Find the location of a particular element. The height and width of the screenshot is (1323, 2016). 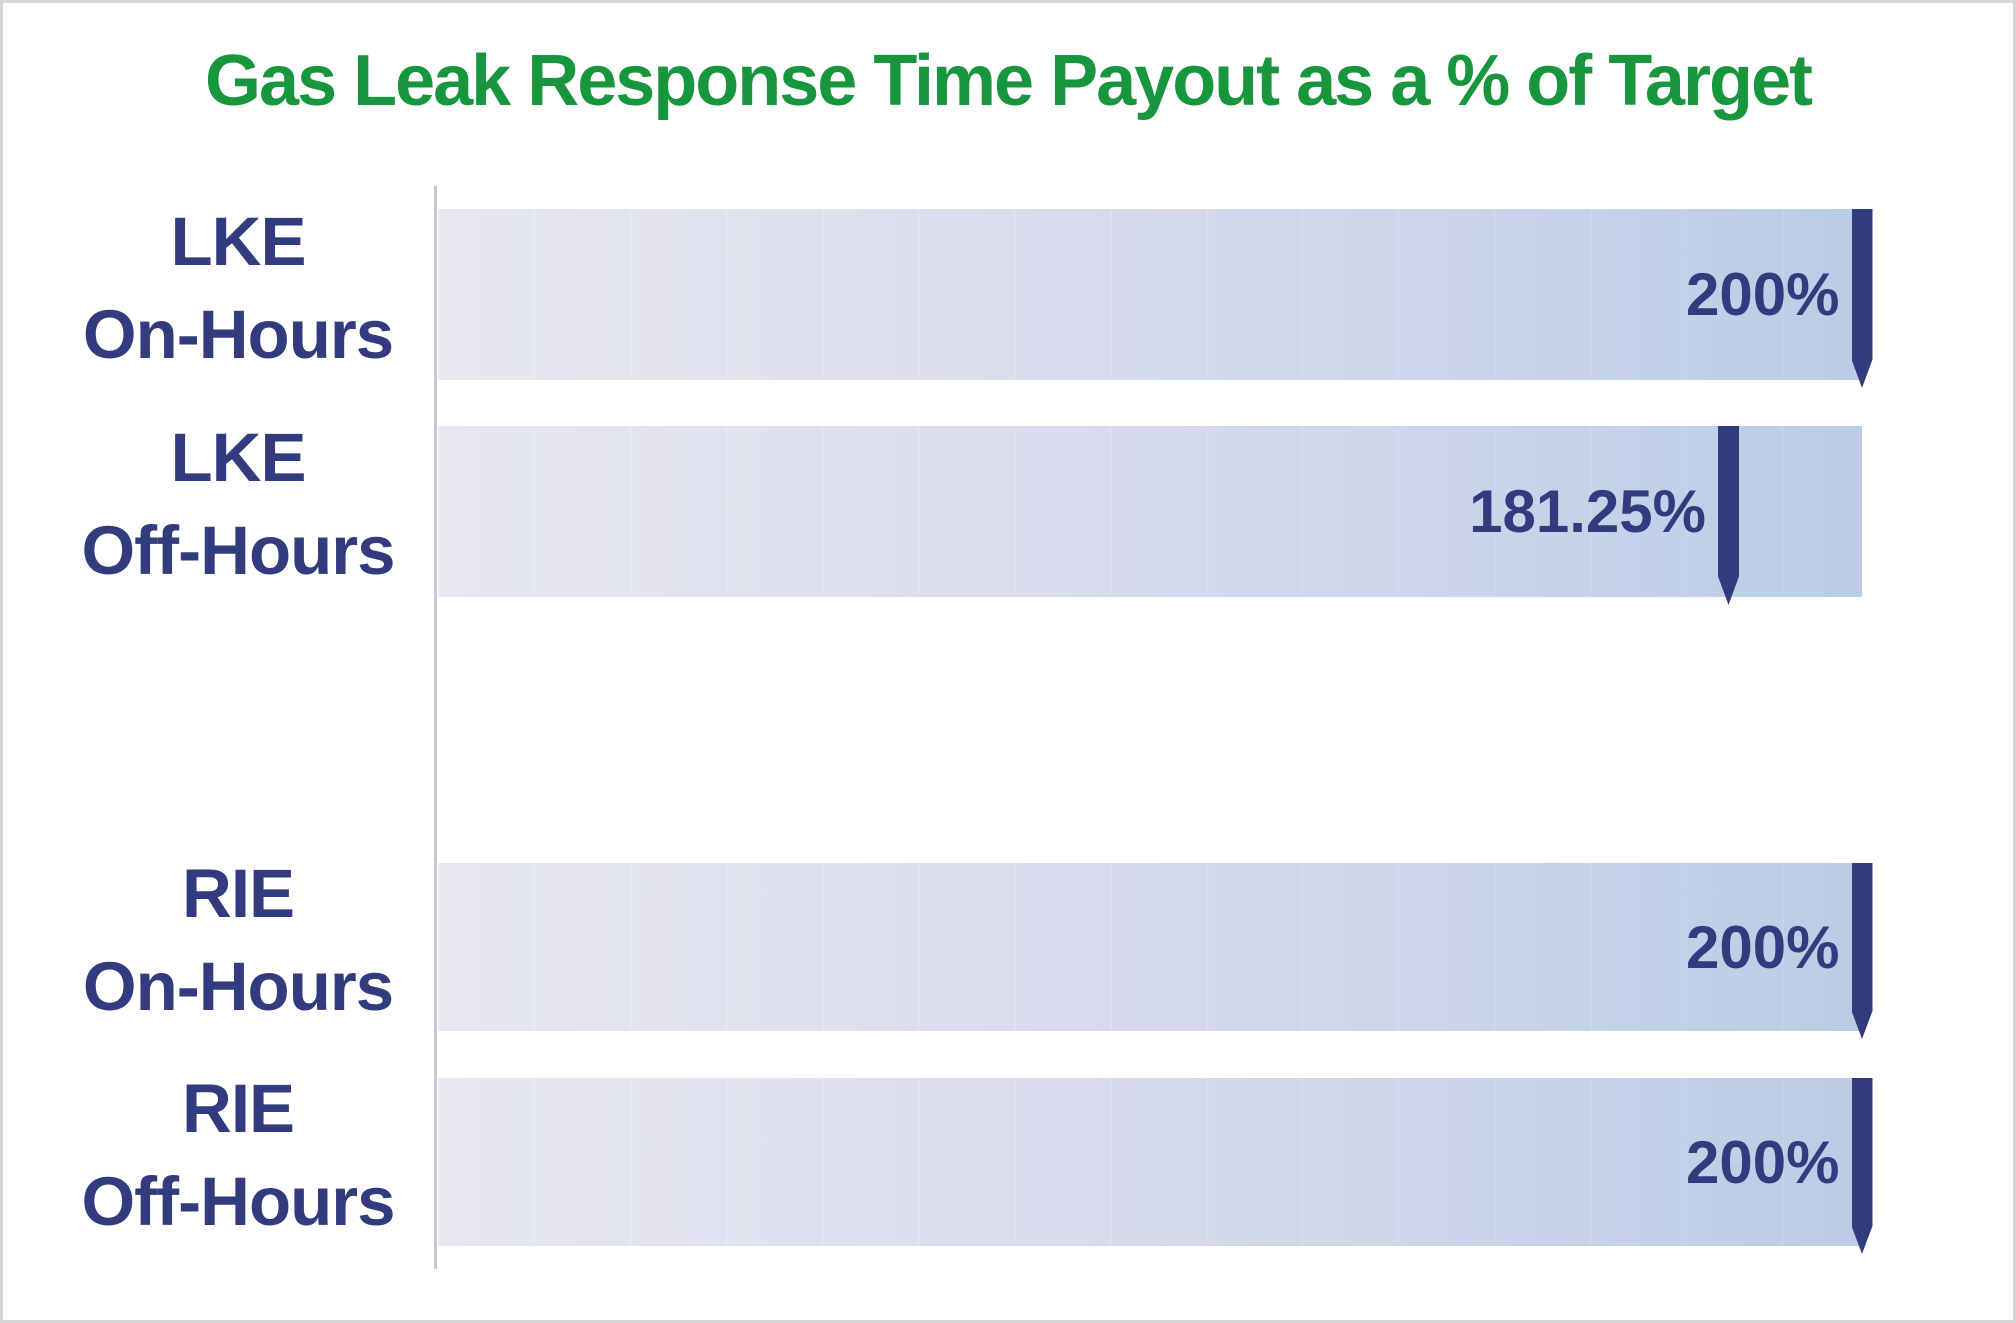

y-axis-line is located at coordinates (435, 727).